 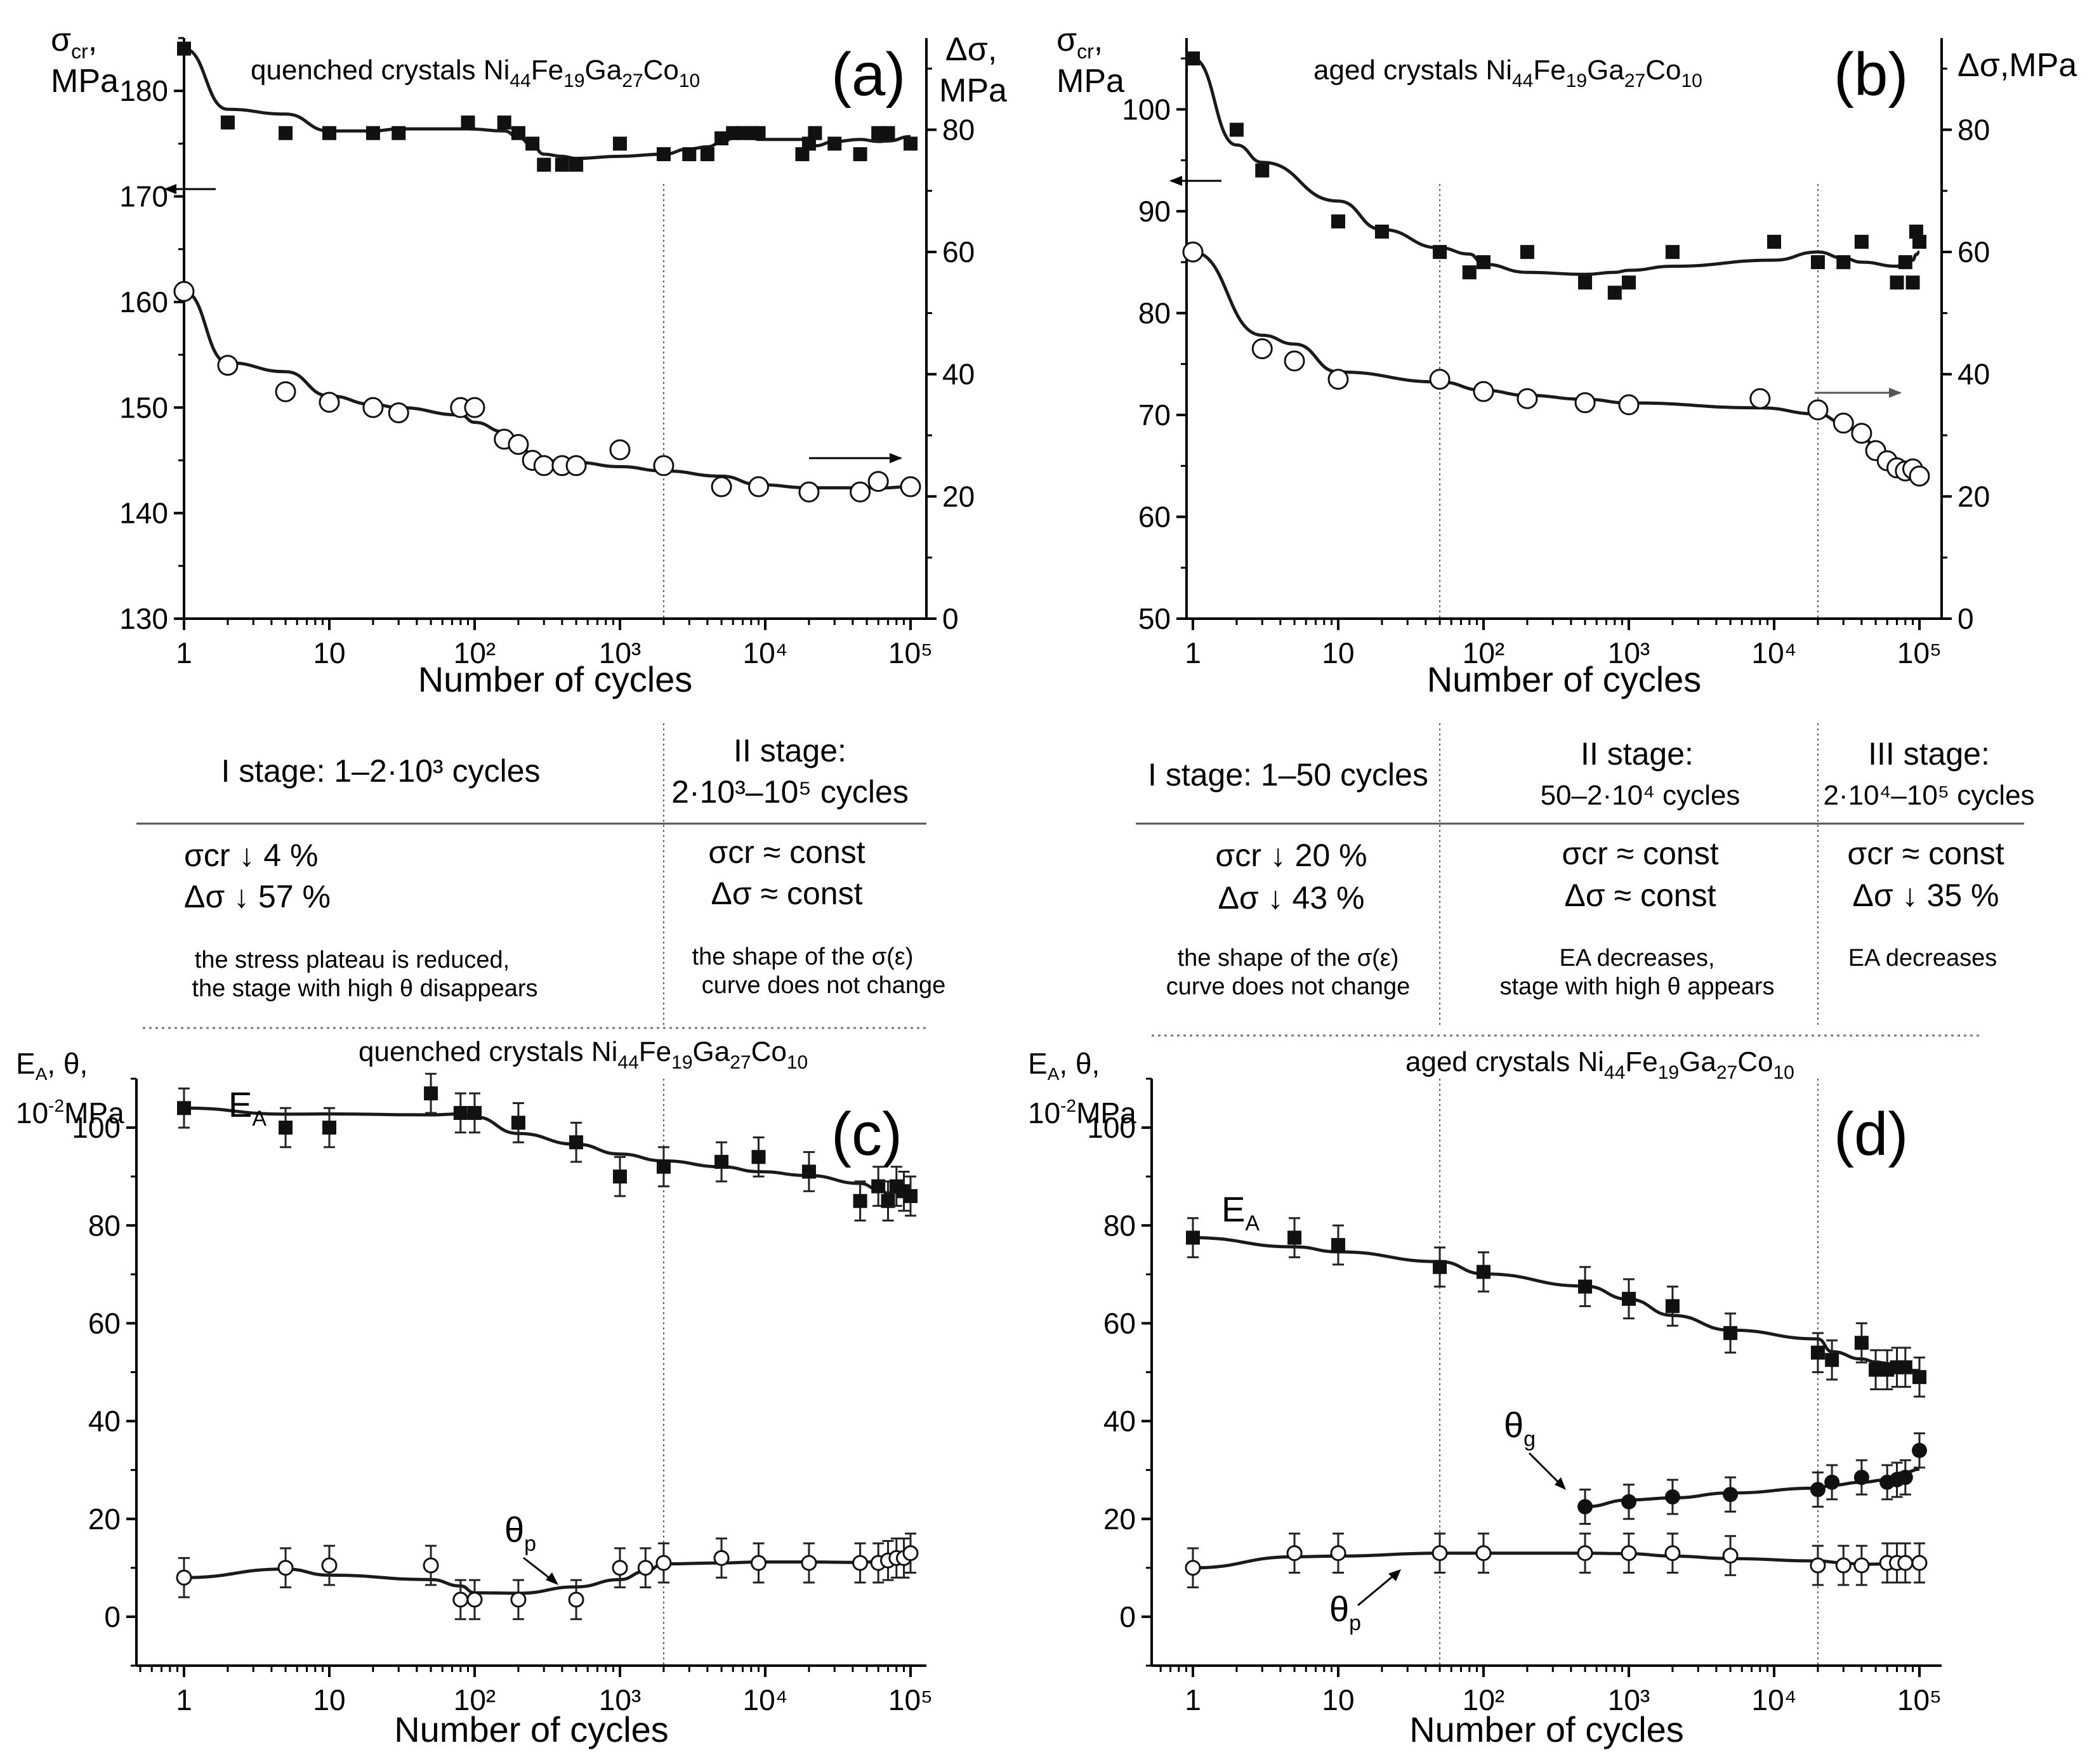 What do you see at coordinates (1233, 1209) in the screenshot?
I see `label-E: E` at bounding box center [1233, 1209].